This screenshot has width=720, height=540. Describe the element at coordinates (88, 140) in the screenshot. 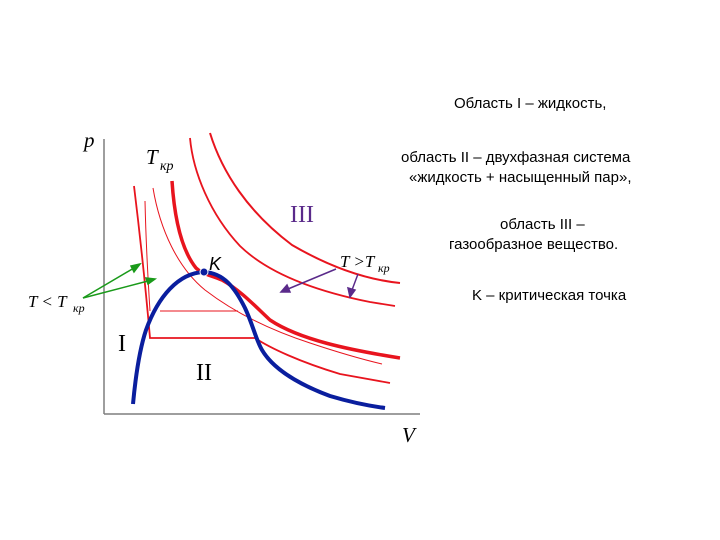

I see `y-axis-label: p` at that location.